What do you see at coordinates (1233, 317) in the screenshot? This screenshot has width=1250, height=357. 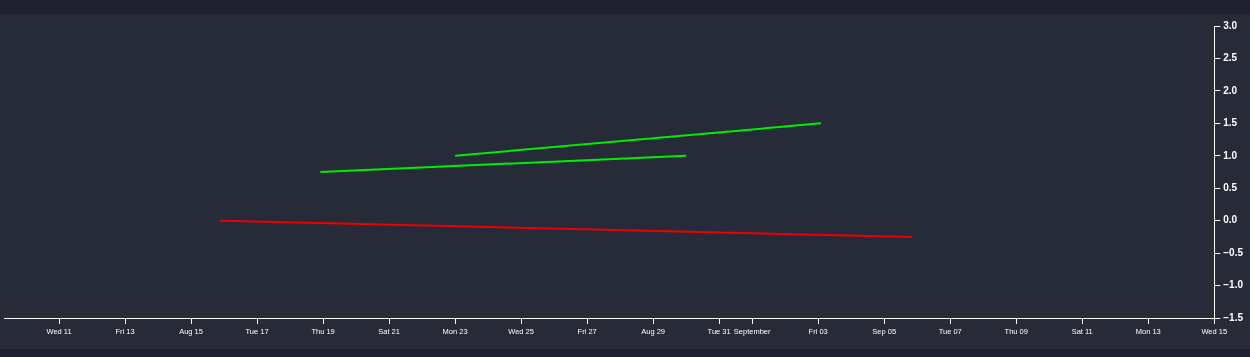 I see `y-tick-label: −1.5` at bounding box center [1233, 317].